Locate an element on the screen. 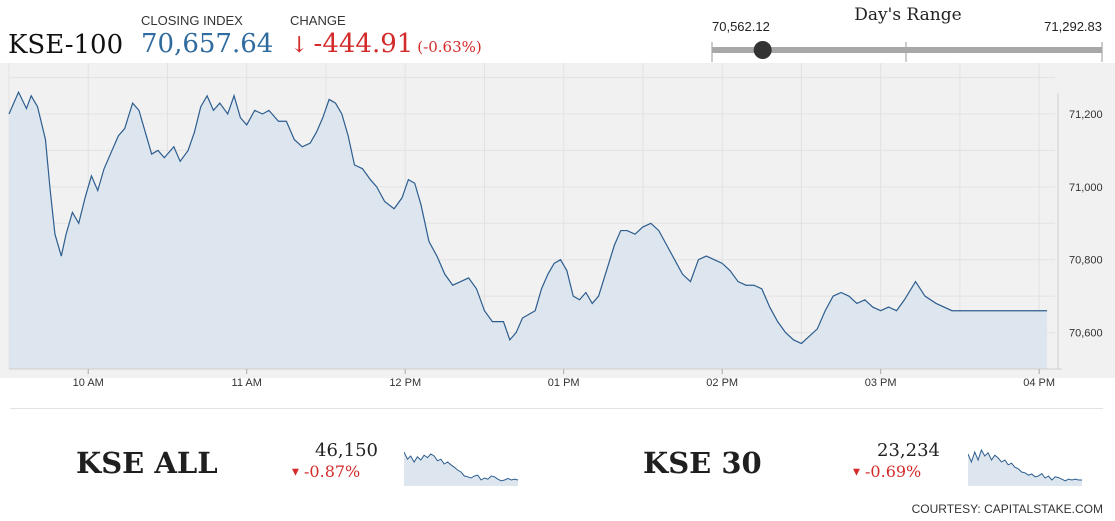 The height and width of the screenshot is (521, 1115). change-row: ↓ -444.91 (-0.63%) is located at coordinates (386, 44).